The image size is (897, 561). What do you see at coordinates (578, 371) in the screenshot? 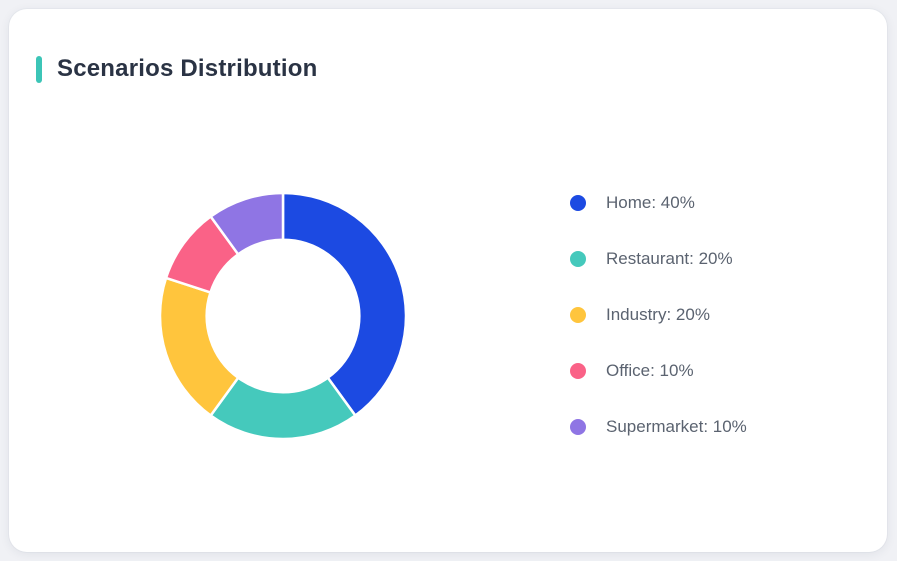
I see `legend-dot-office` at bounding box center [578, 371].